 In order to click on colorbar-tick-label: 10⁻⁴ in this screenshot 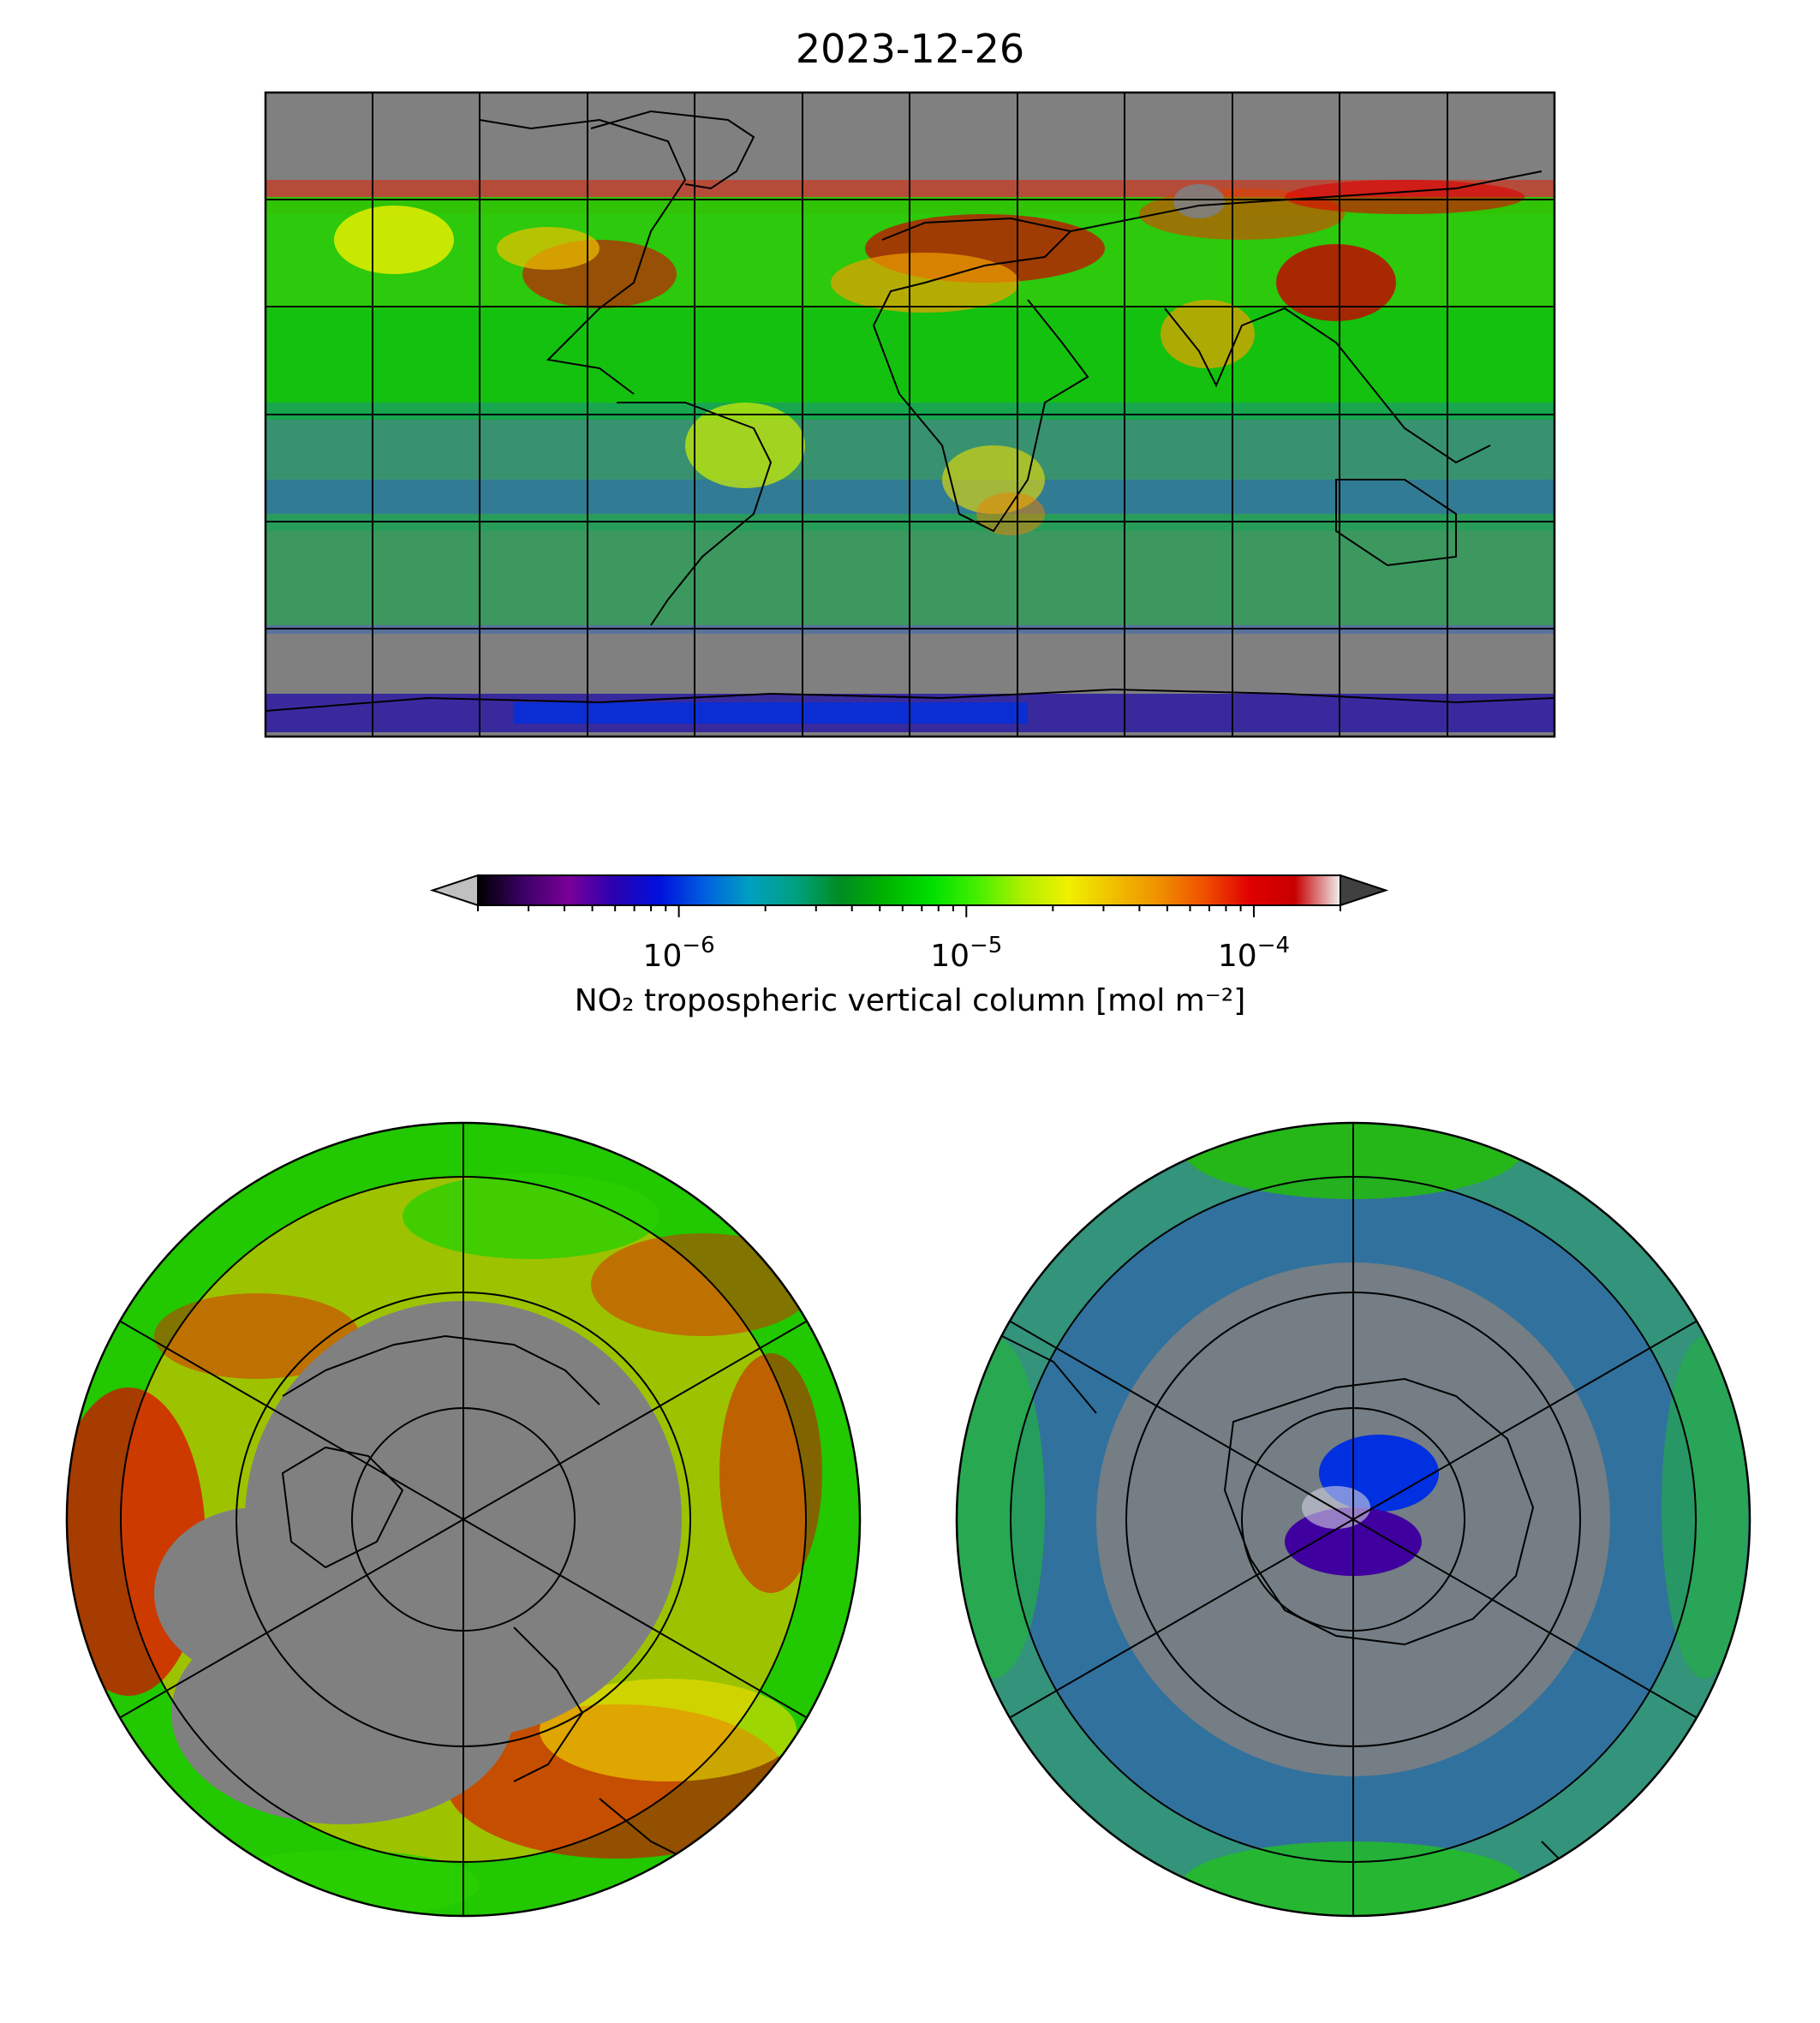, I will do `click(1254, 953)`.